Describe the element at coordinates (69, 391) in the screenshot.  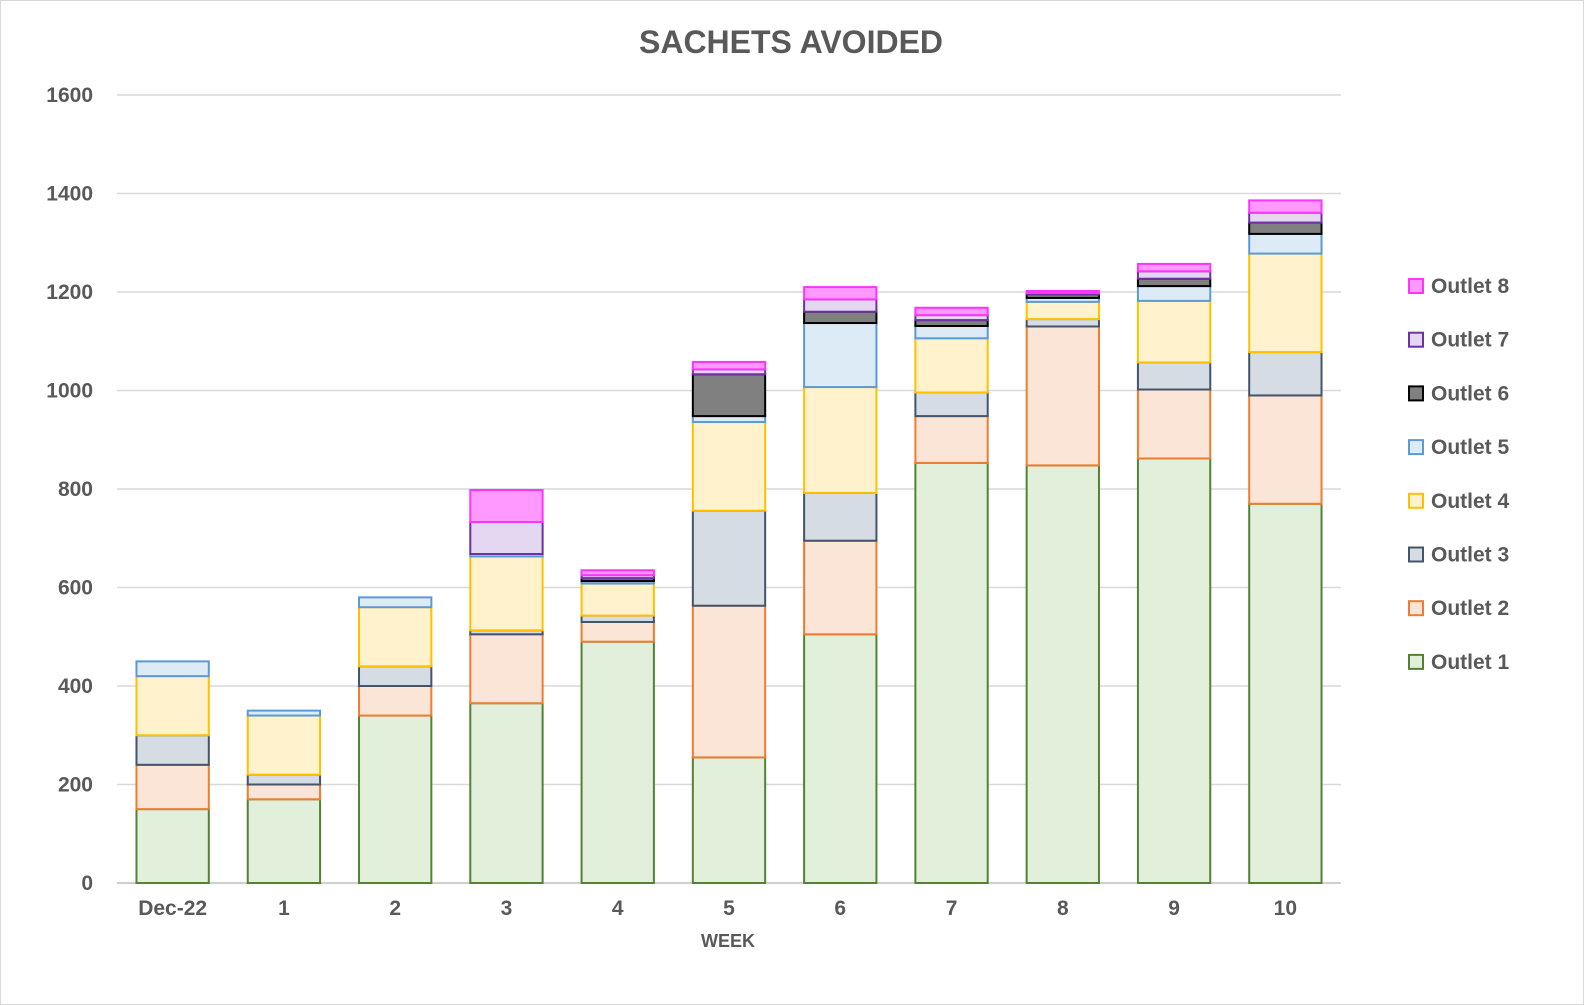
I see `y-tick-label: 1000` at that location.